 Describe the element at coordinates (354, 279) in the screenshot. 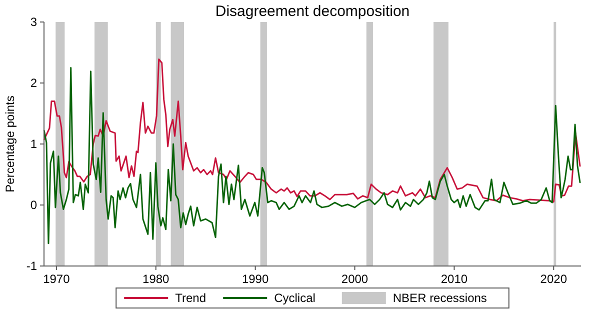

I see `x-tick-label: 2000` at that location.